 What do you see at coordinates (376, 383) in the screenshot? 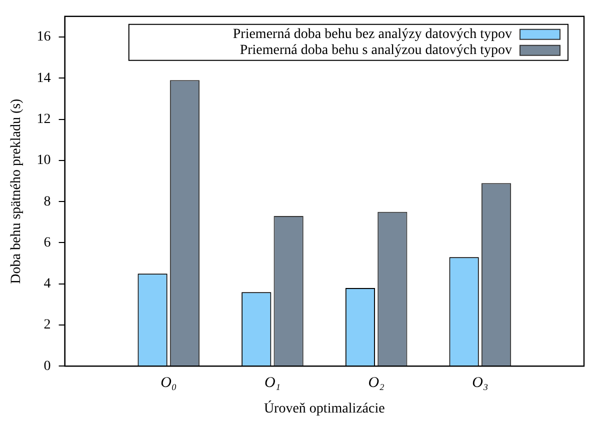
I see `x-tick-label: O₂` at bounding box center [376, 383].